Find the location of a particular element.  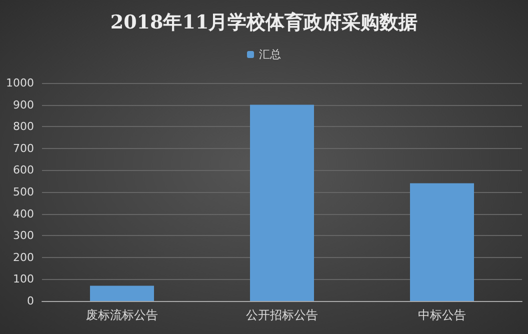

y-tick-label: 200 is located at coordinates (23, 257).